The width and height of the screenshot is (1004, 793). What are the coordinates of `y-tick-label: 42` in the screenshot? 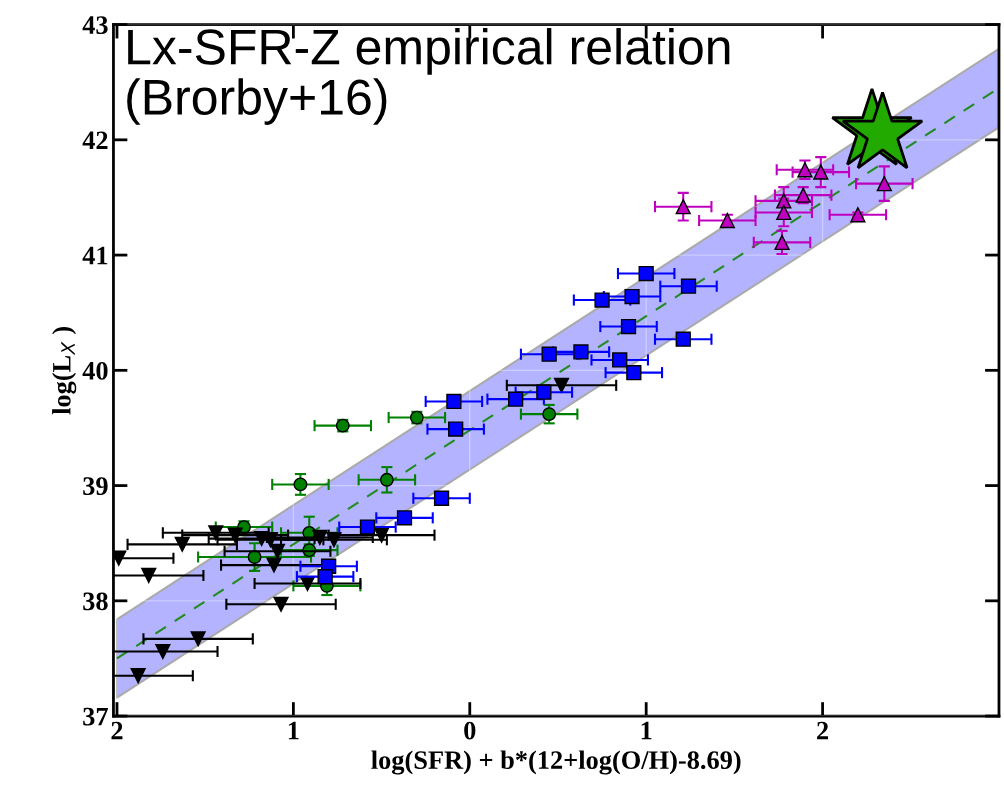 It's located at (95, 140).